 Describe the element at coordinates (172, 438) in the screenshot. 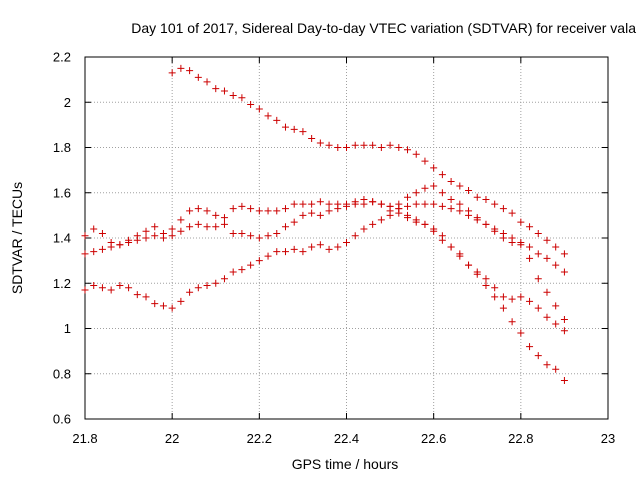

I see `x-tick-label: 22` at that location.